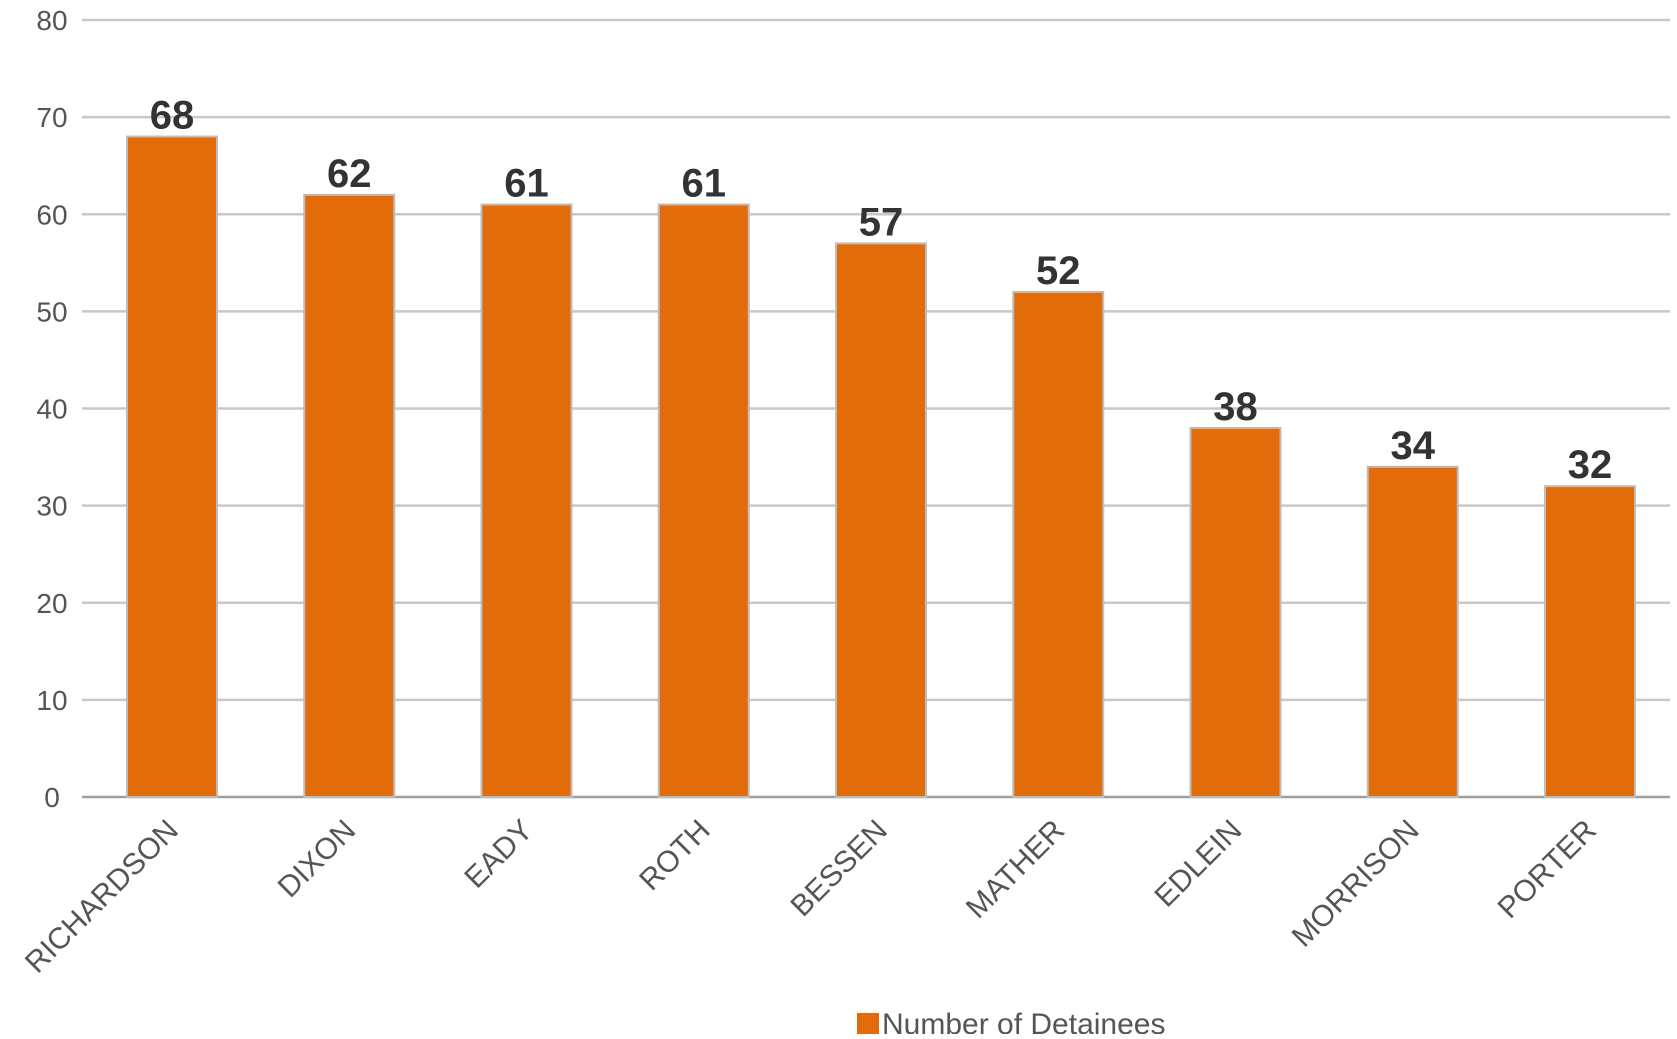 This screenshot has width=1677, height=1039. Describe the element at coordinates (317, 859) in the screenshot. I see `x-tick-label: DIXON` at that location.